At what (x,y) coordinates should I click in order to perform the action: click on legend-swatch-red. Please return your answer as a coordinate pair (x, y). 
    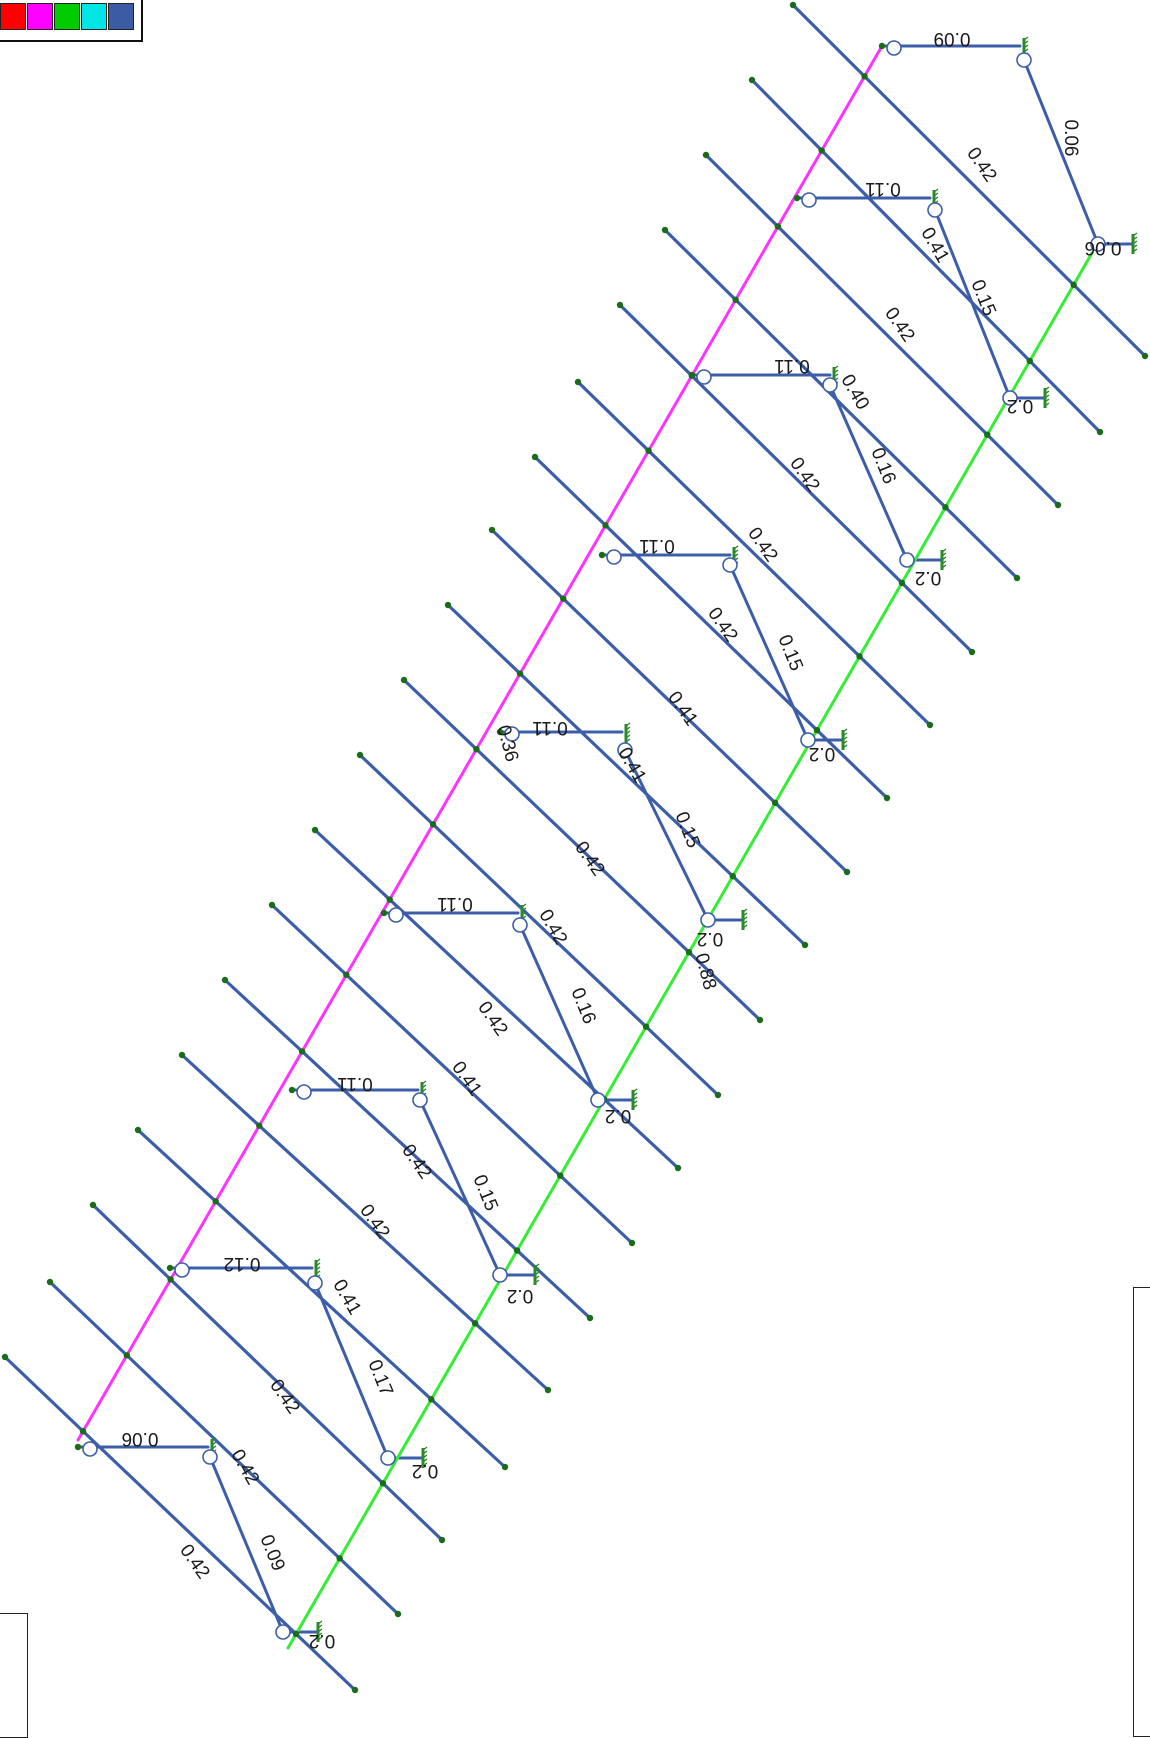
    Looking at the image, I should click on (13, 16).